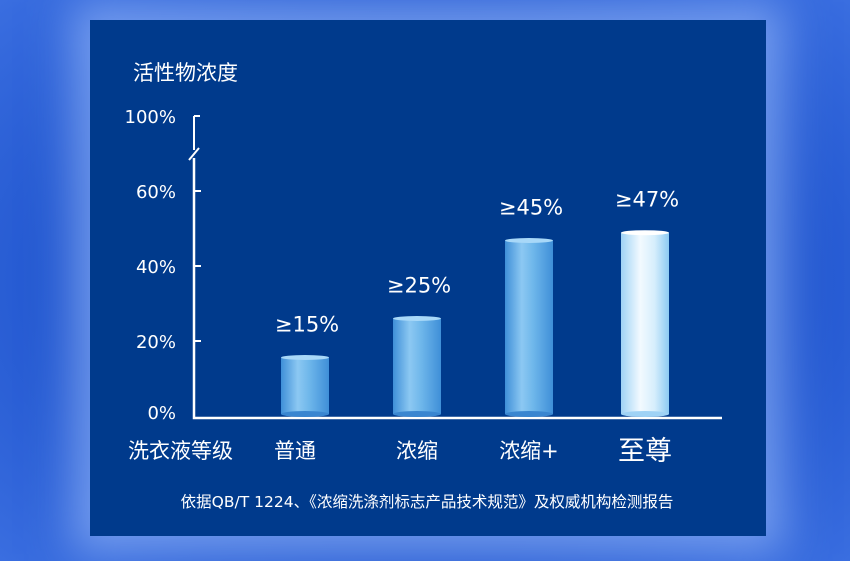 The image size is (850, 561). What do you see at coordinates (180, 451) in the screenshot?
I see `x-axis-title: 洗衣液等级` at bounding box center [180, 451].